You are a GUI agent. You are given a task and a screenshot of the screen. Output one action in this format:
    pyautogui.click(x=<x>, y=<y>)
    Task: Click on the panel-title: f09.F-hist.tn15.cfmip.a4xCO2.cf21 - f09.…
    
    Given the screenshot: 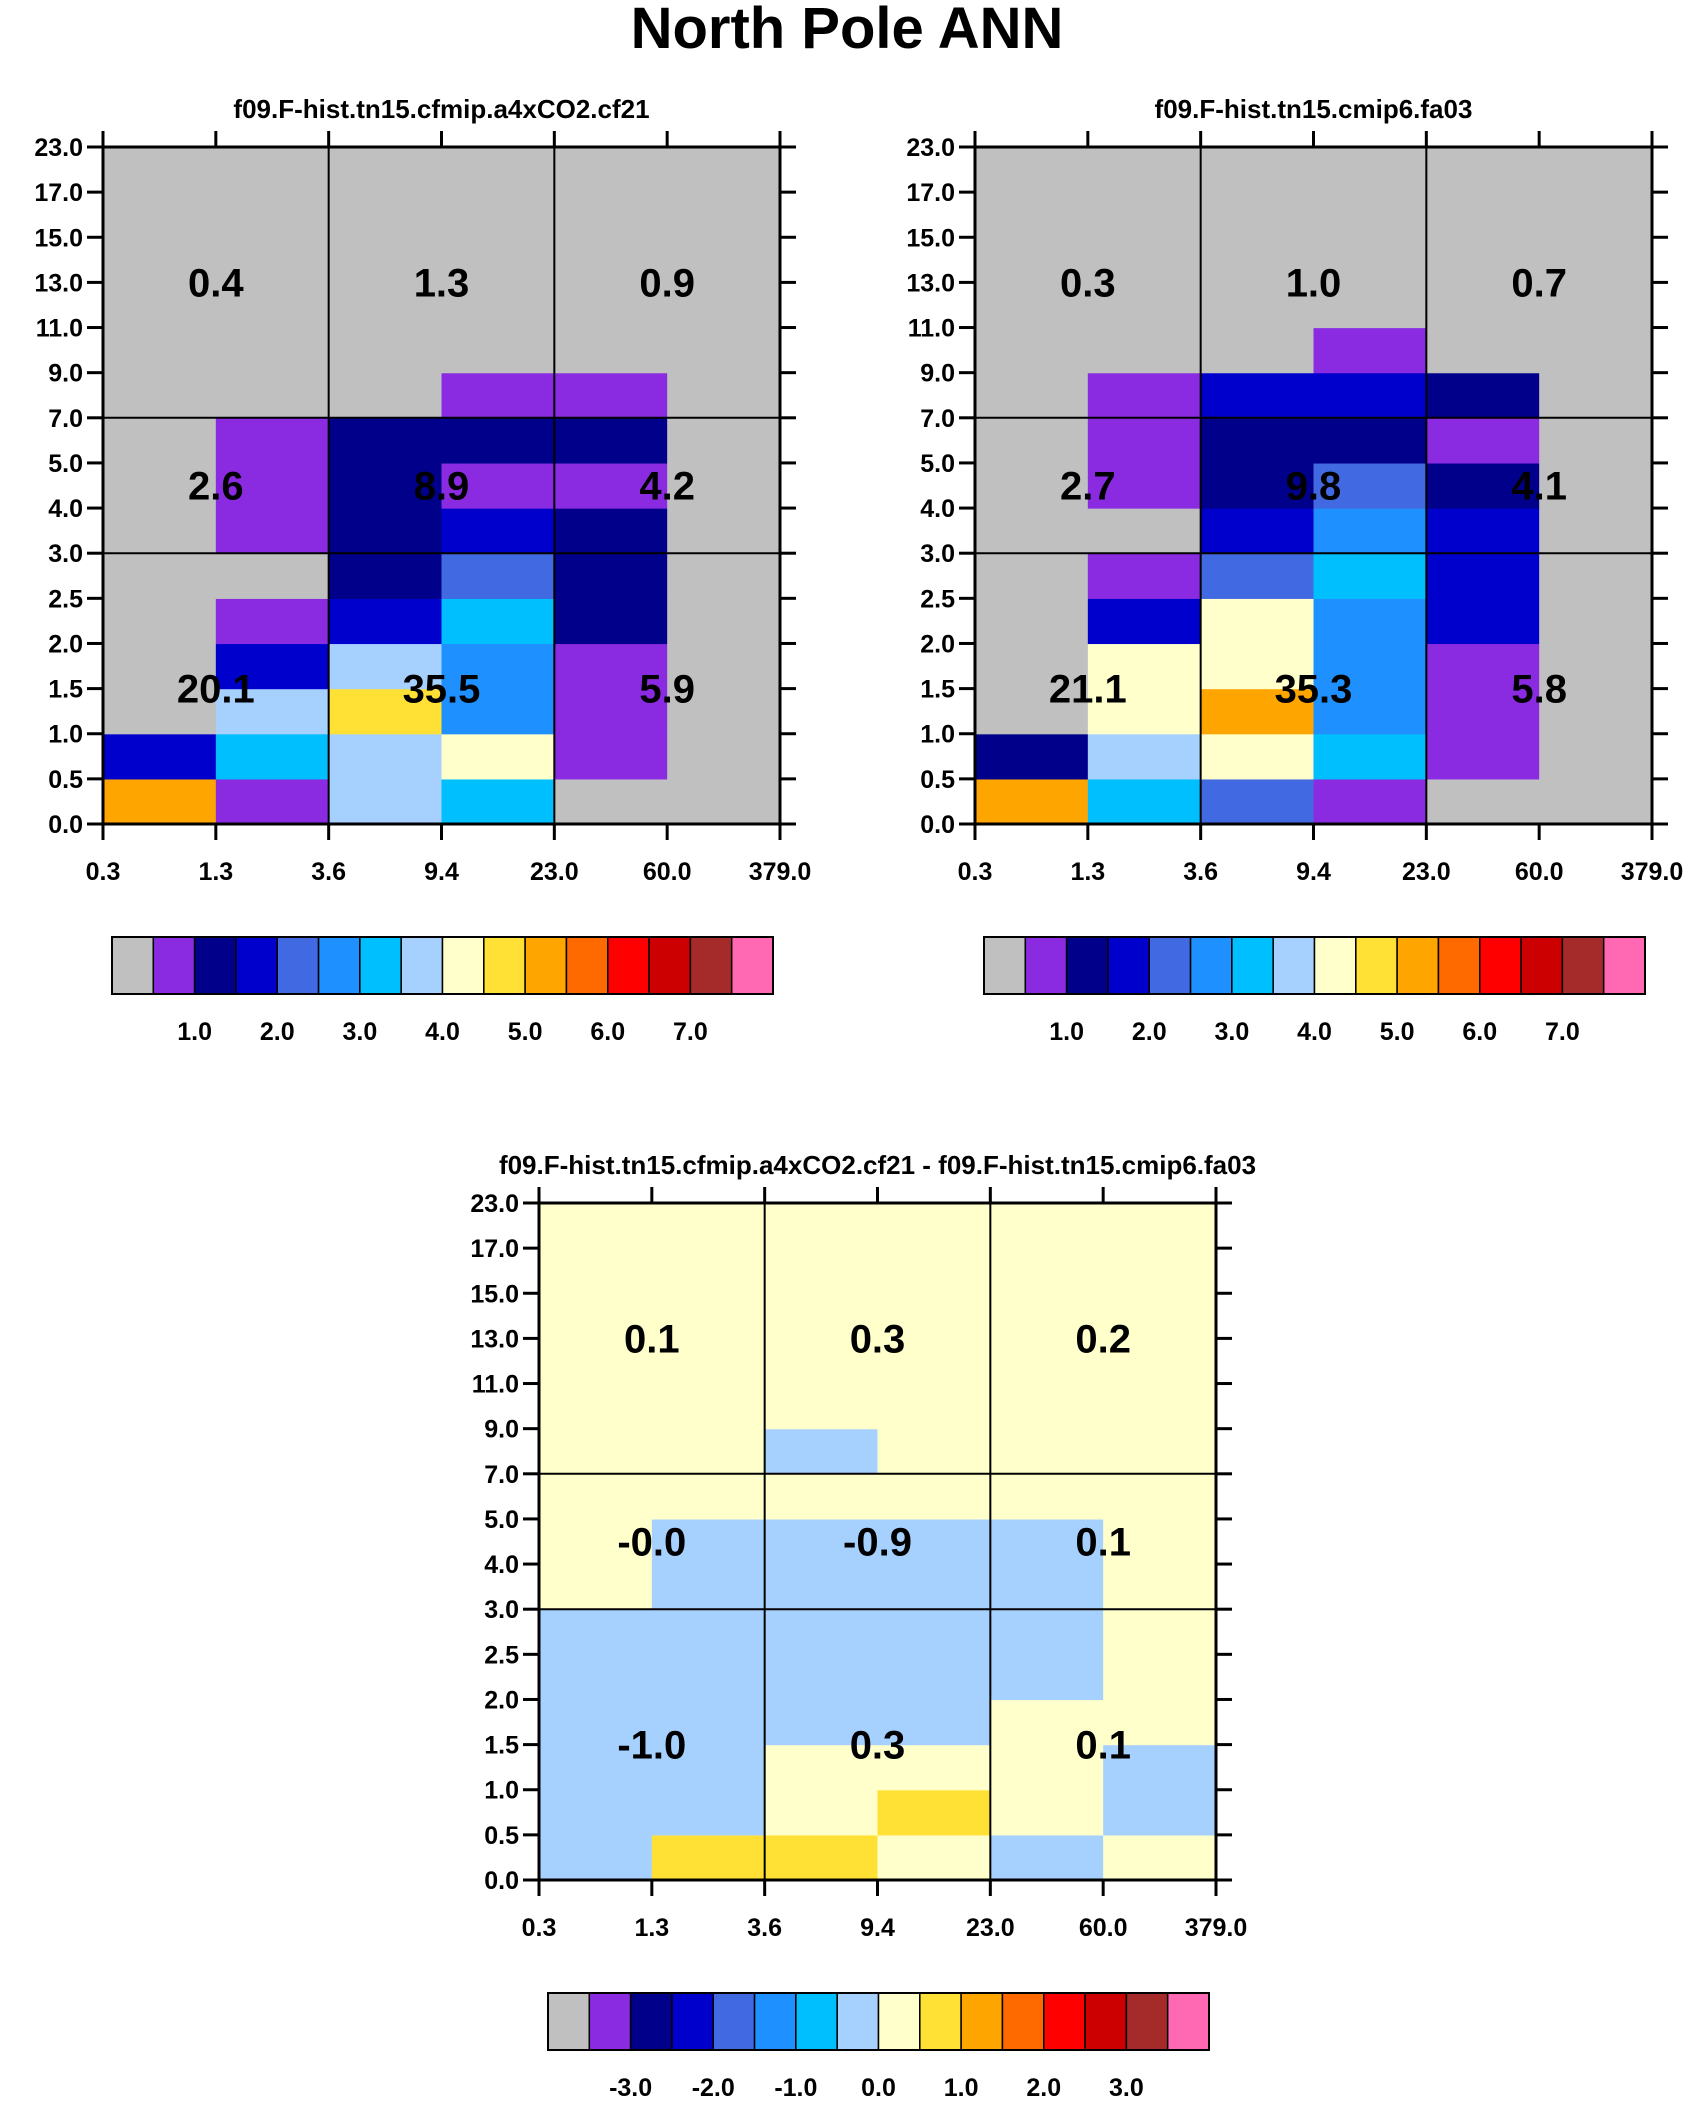 What is the action you would take?
    pyautogui.click(x=877, y=1165)
    